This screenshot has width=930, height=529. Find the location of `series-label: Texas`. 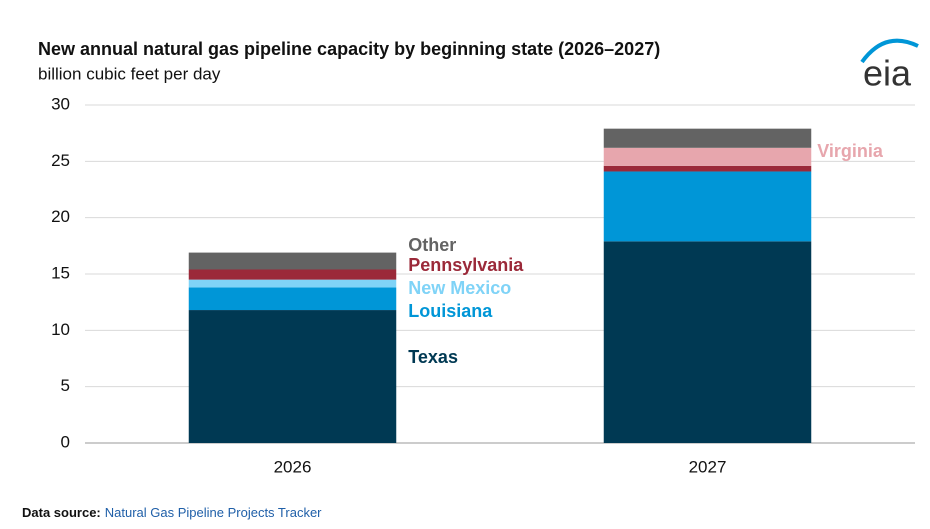

series-label: Texas is located at coordinates (433, 357).